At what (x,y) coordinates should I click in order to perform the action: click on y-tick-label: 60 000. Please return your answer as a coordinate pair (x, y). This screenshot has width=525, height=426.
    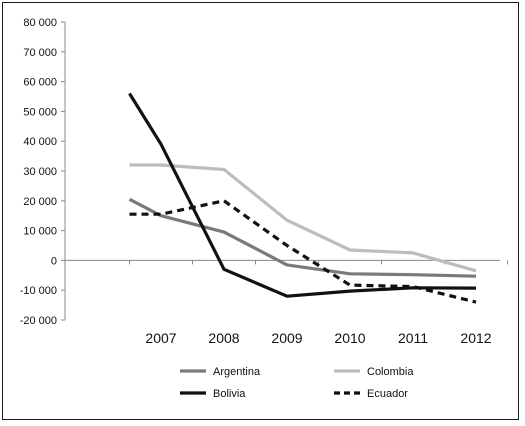
    Looking at the image, I should click on (40, 83).